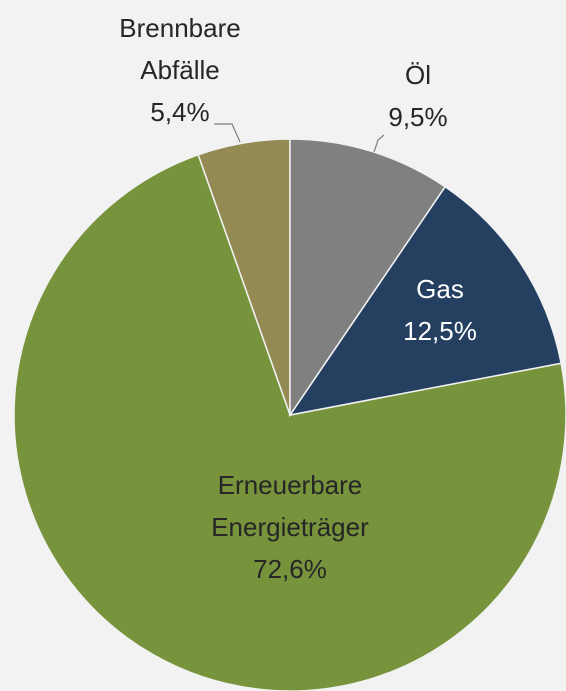 This screenshot has height=691, width=566. What do you see at coordinates (290, 506) in the screenshot?
I see `category-label: Erneuerbare Energieträger` at bounding box center [290, 506].